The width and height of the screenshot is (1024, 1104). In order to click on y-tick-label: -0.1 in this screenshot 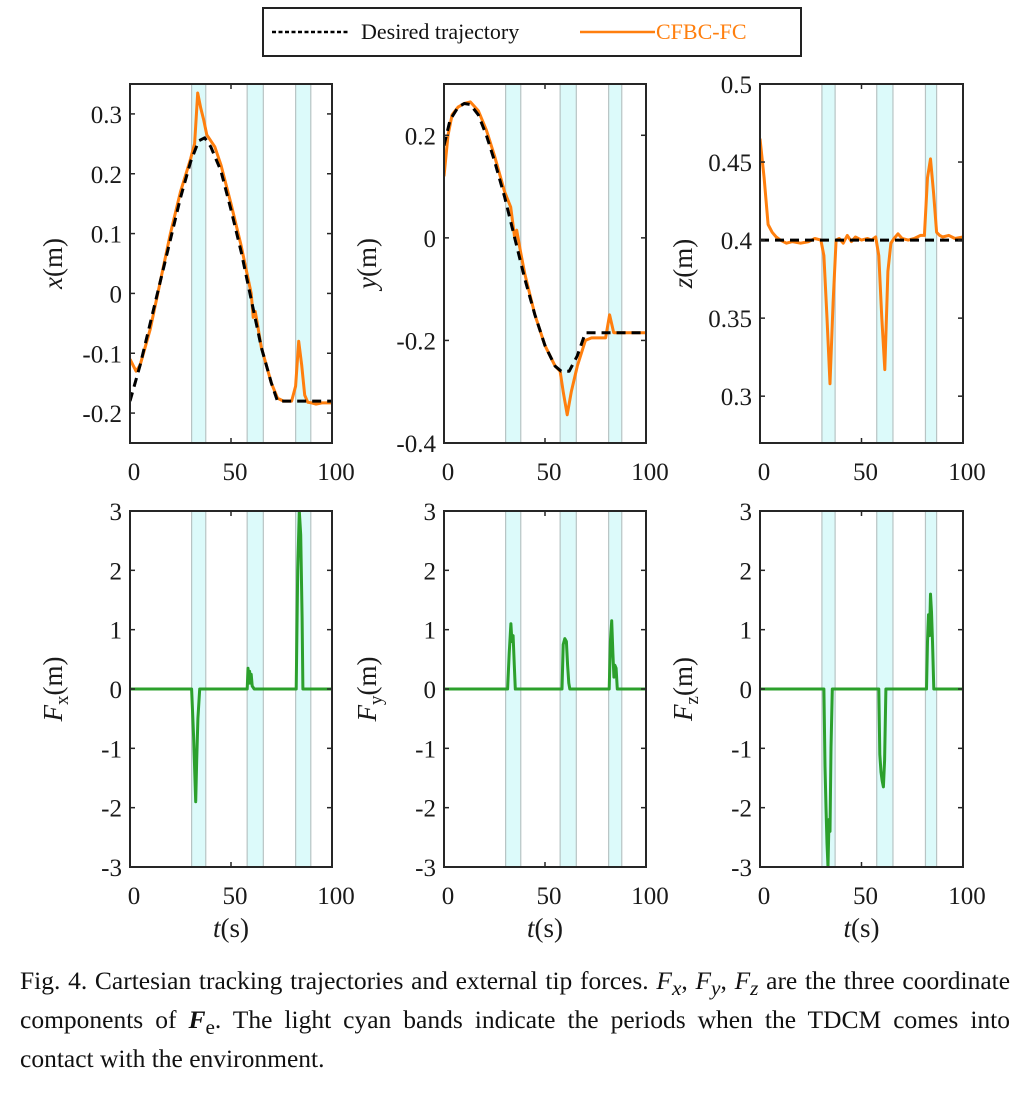, I will do `click(102, 354)`.